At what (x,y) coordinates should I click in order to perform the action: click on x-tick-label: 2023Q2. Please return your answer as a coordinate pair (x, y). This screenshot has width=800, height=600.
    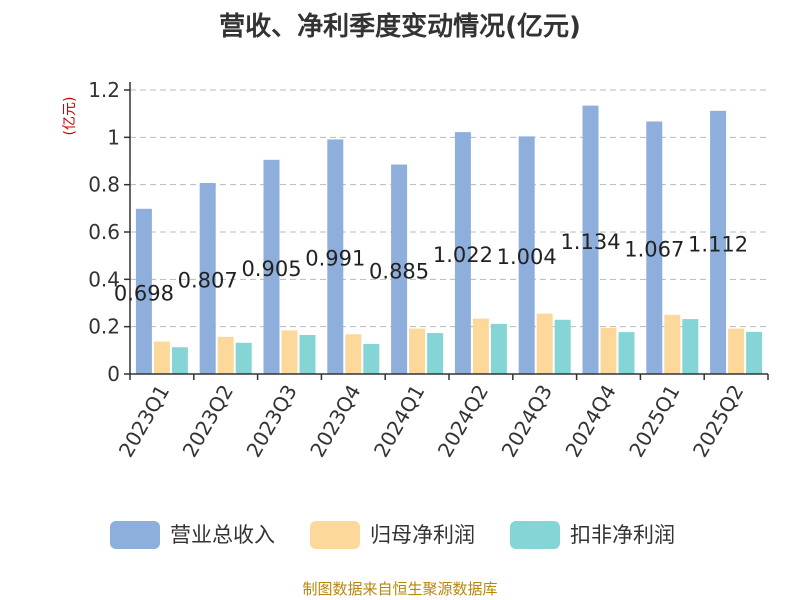
    Looking at the image, I should click on (208, 421).